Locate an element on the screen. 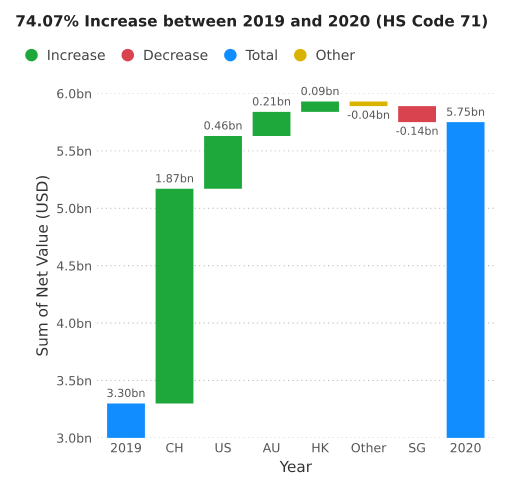 This screenshot has height=492, width=510. x-tick-label: AU is located at coordinates (271, 447).